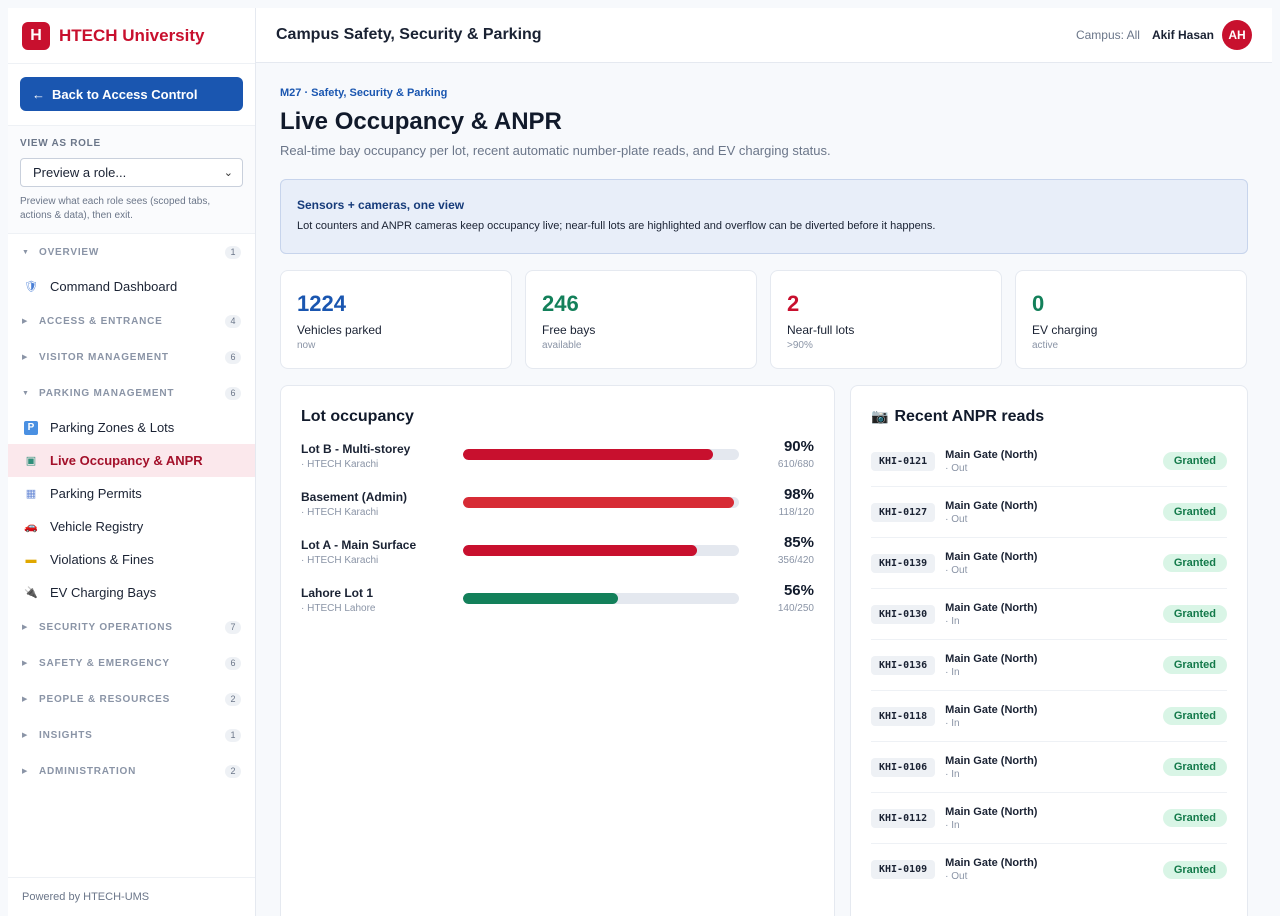 This screenshot has width=1280, height=916. I want to click on page-title: Live Occupancy & ANPR, so click(421, 121).